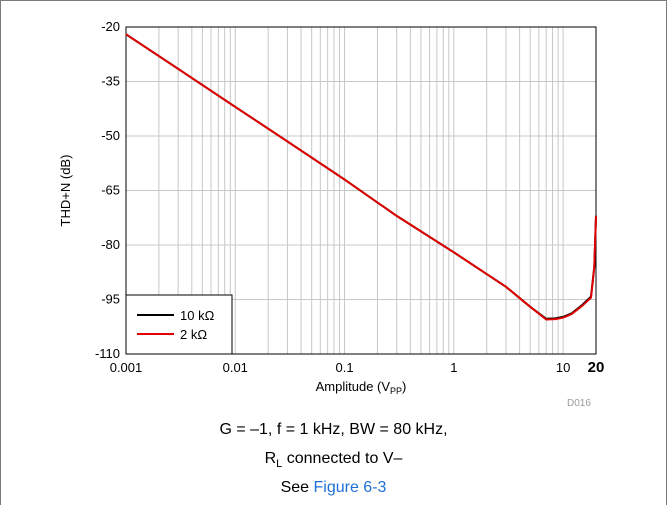 This screenshot has width=667, height=505. What do you see at coordinates (110, 244) in the screenshot?
I see `y-tick-label: -80` at bounding box center [110, 244].